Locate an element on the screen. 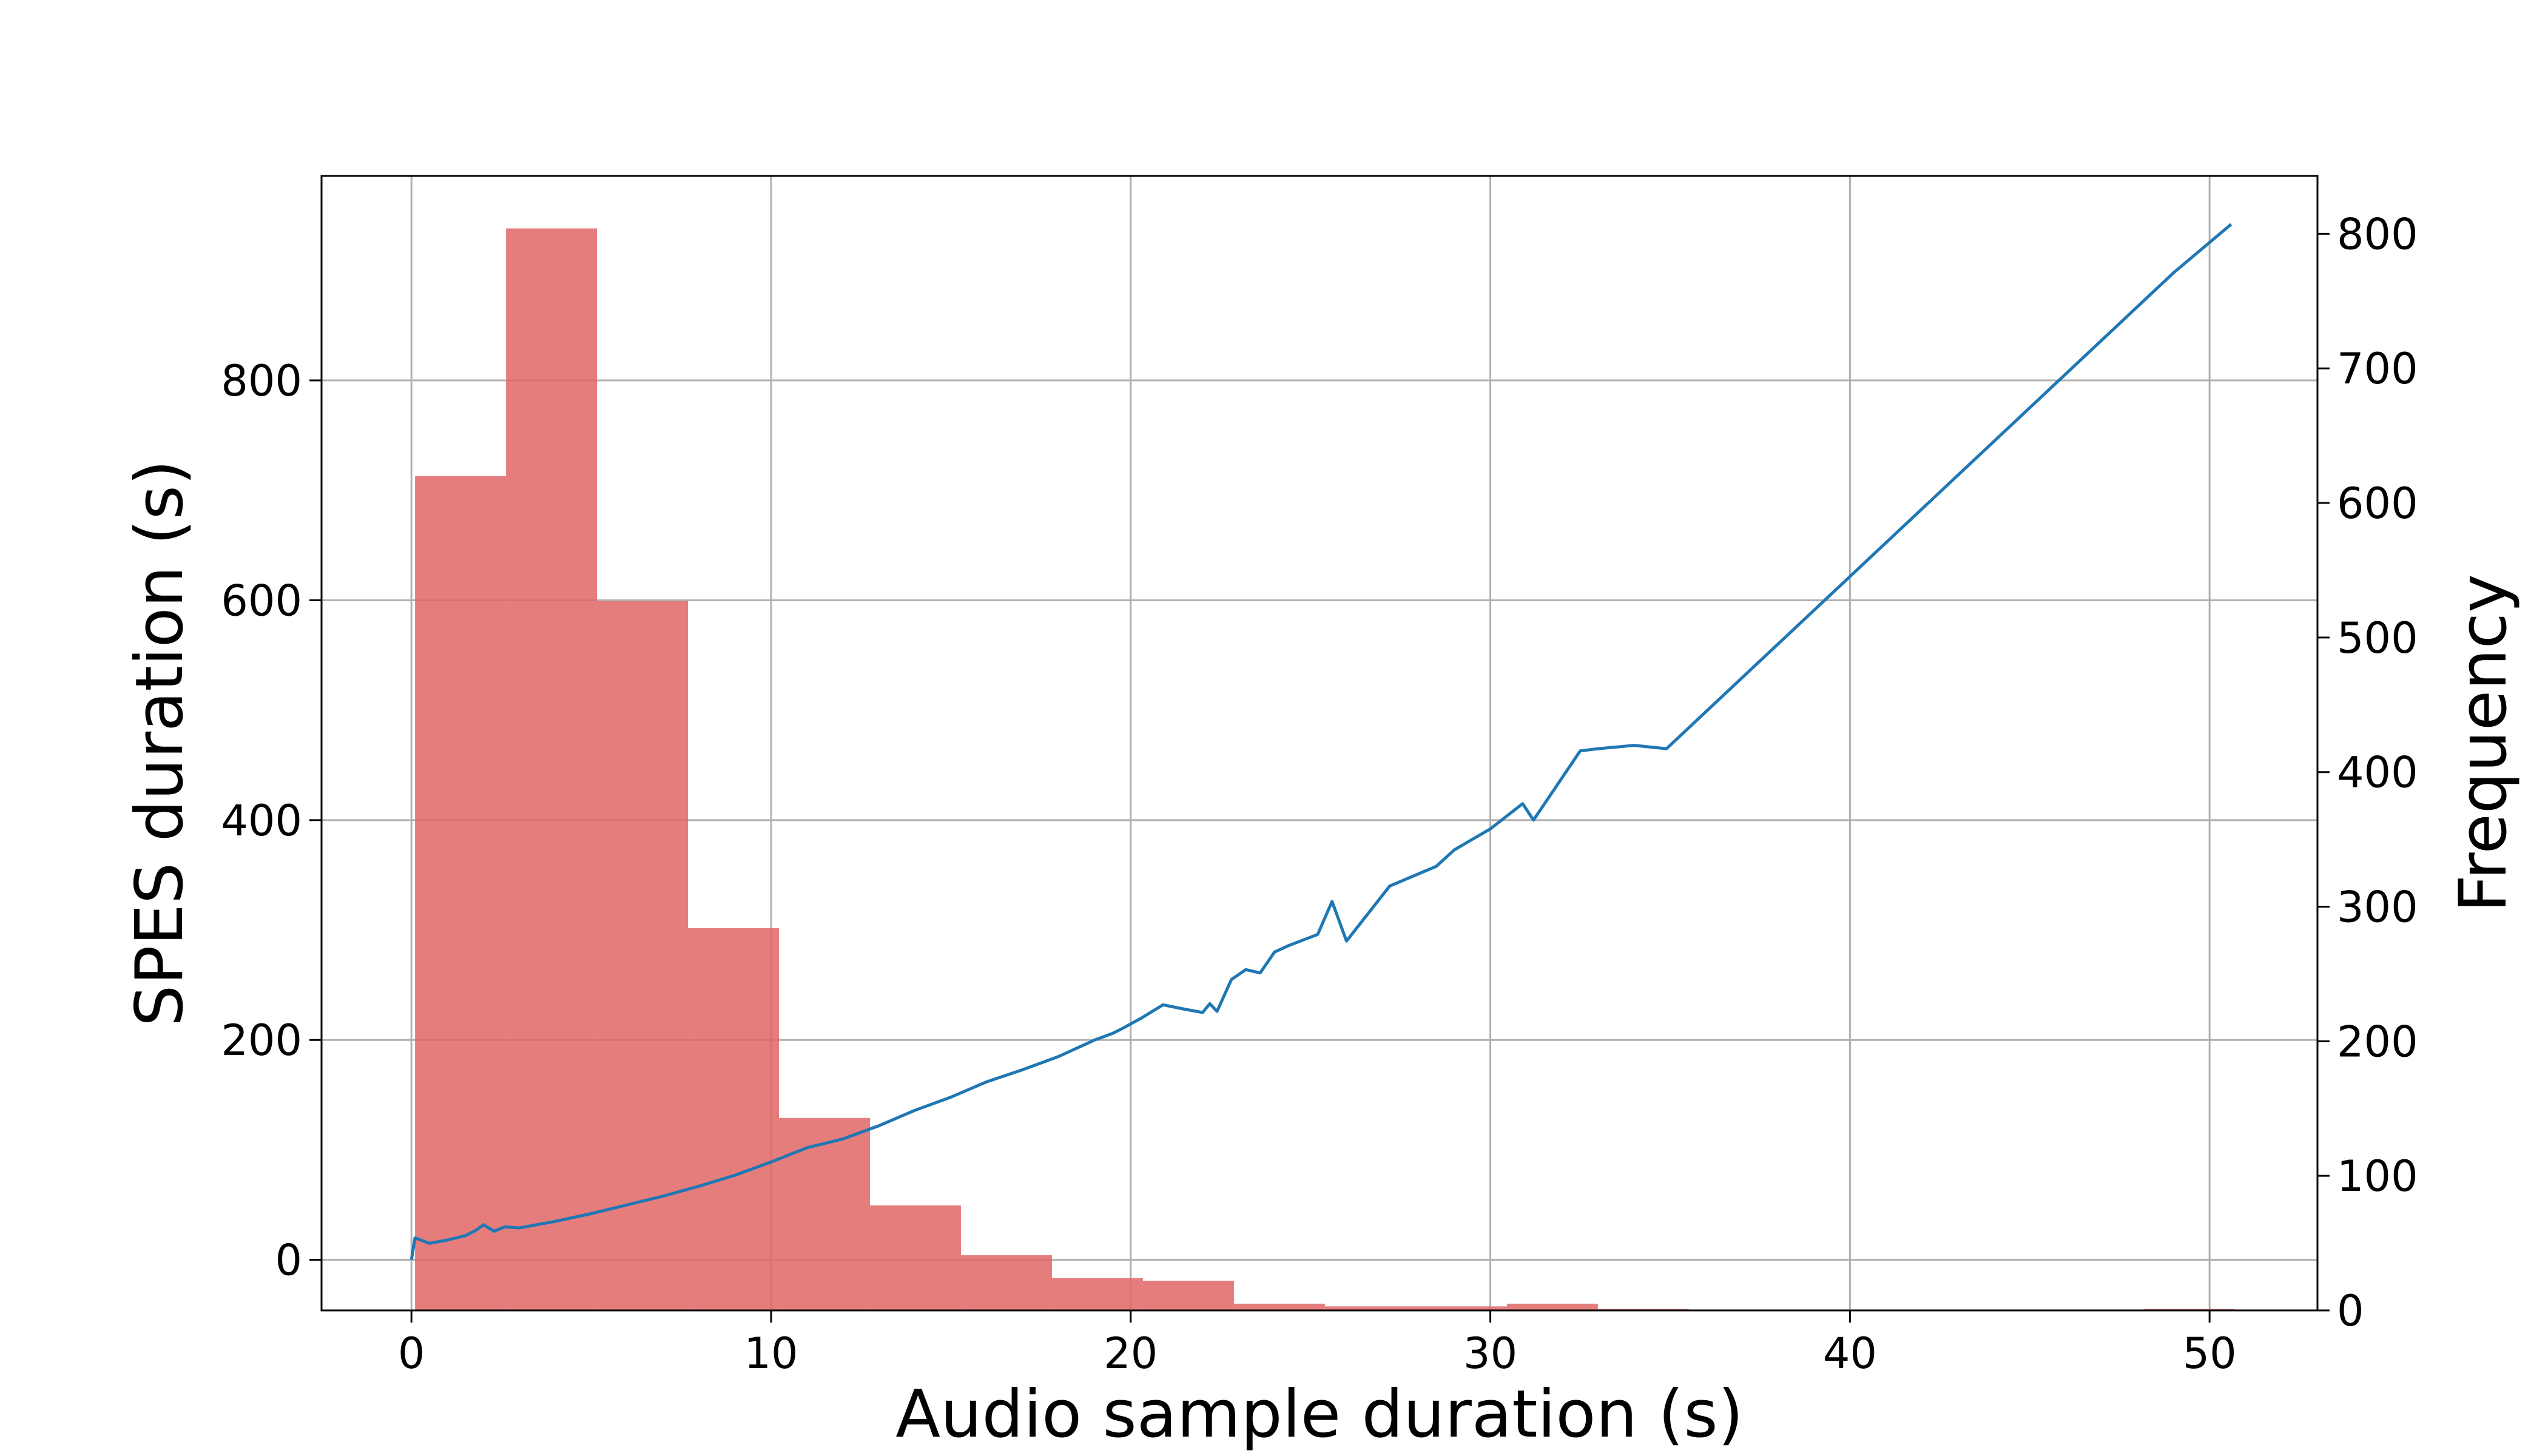 Image resolution: width=2548 pixels, height=1456 pixels. y-left-tick-label: 200 is located at coordinates (261, 1040).